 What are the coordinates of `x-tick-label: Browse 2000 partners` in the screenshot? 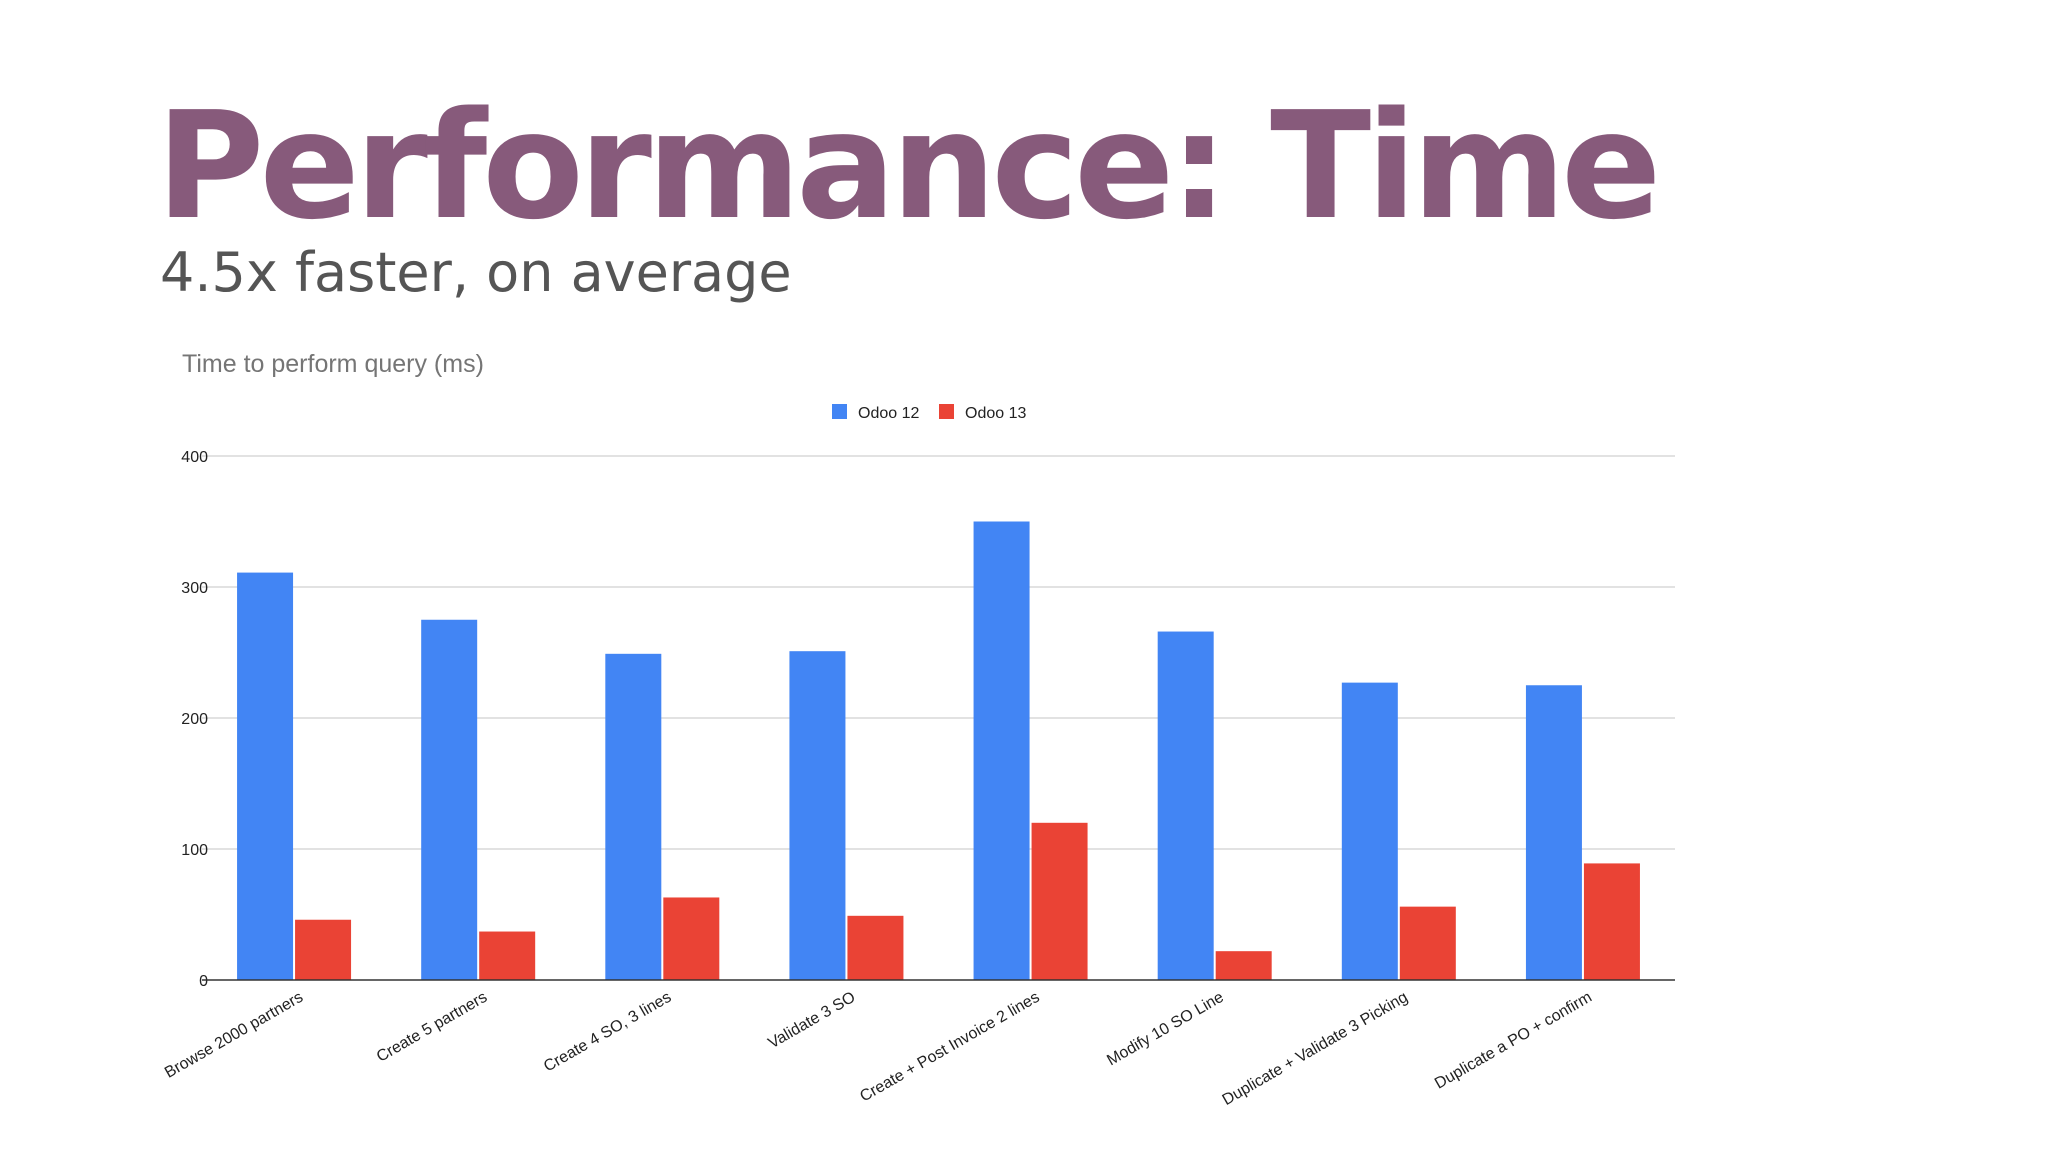 It's located at (234, 1035).